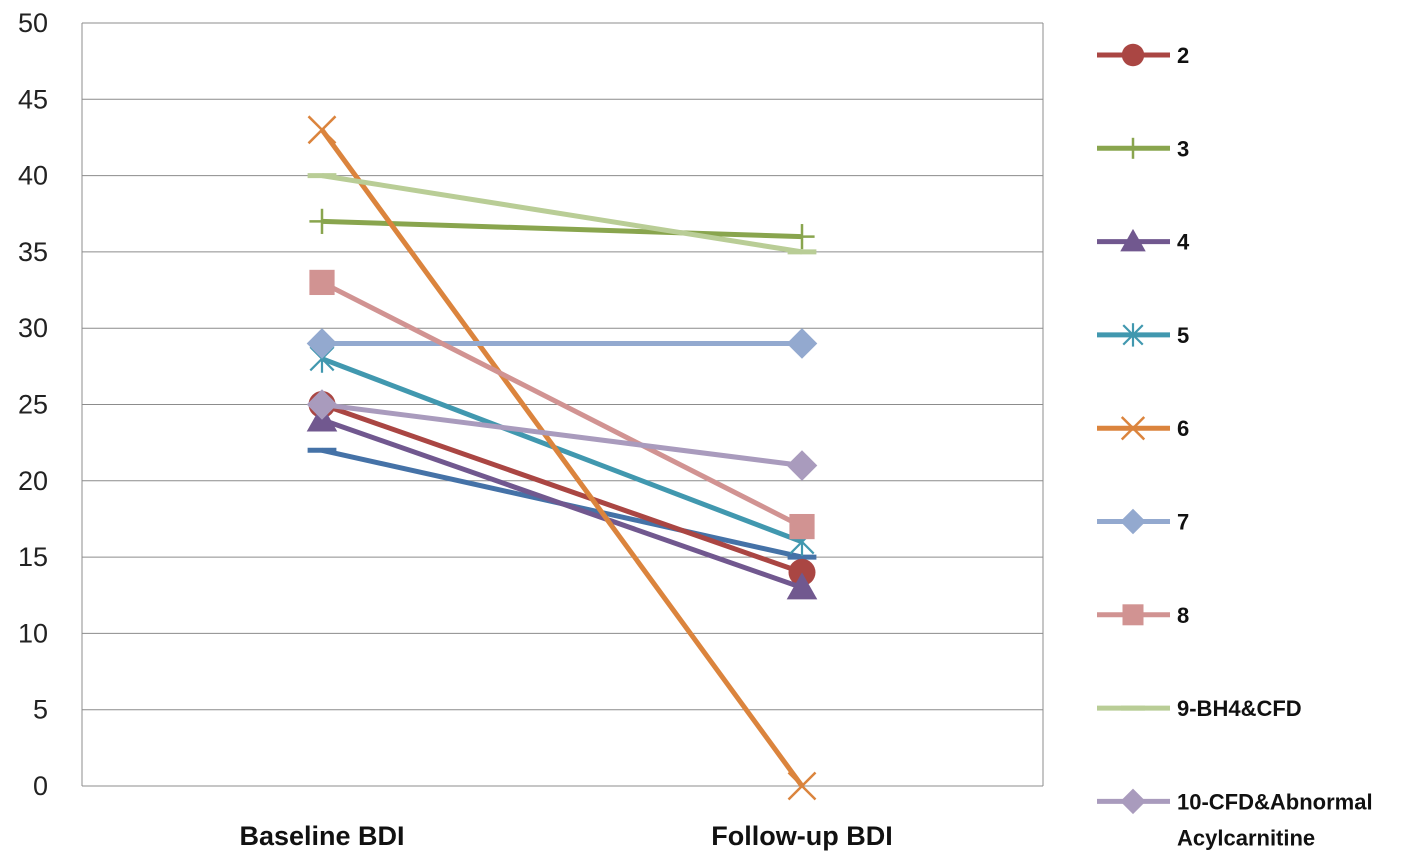 Image resolution: width=1423 pixels, height=855 pixels. I want to click on legend-label: 3, so click(1183, 148).